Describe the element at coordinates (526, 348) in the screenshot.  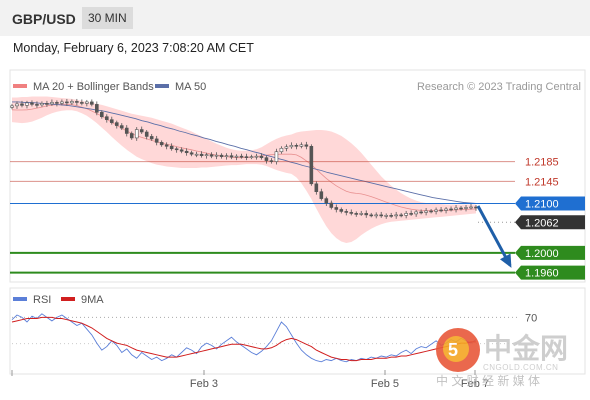
I see `cngold-brand: 中金网` at that location.